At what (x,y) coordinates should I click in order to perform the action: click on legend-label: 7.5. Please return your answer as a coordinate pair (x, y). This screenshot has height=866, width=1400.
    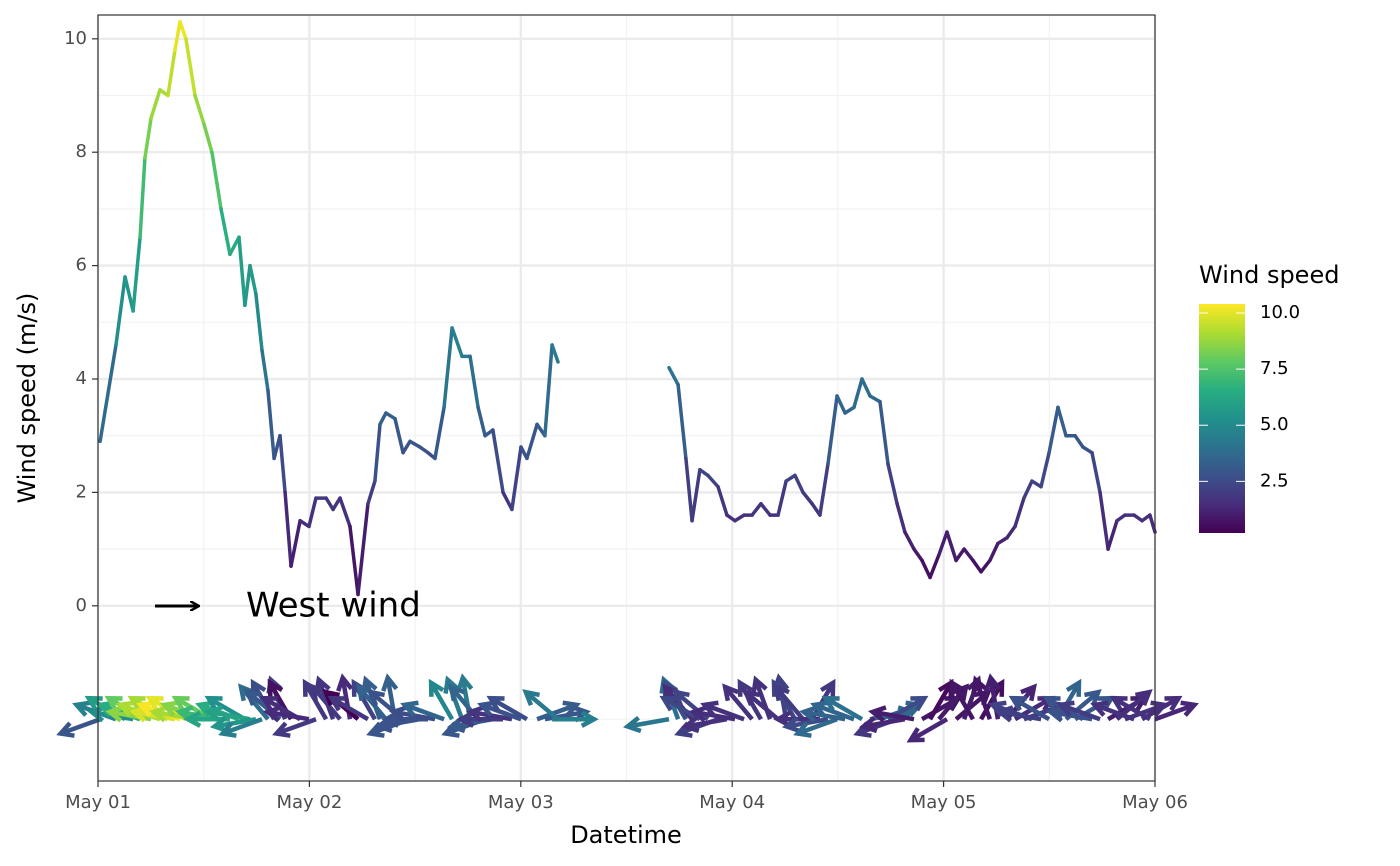
    Looking at the image, I should click on (1274, 368).